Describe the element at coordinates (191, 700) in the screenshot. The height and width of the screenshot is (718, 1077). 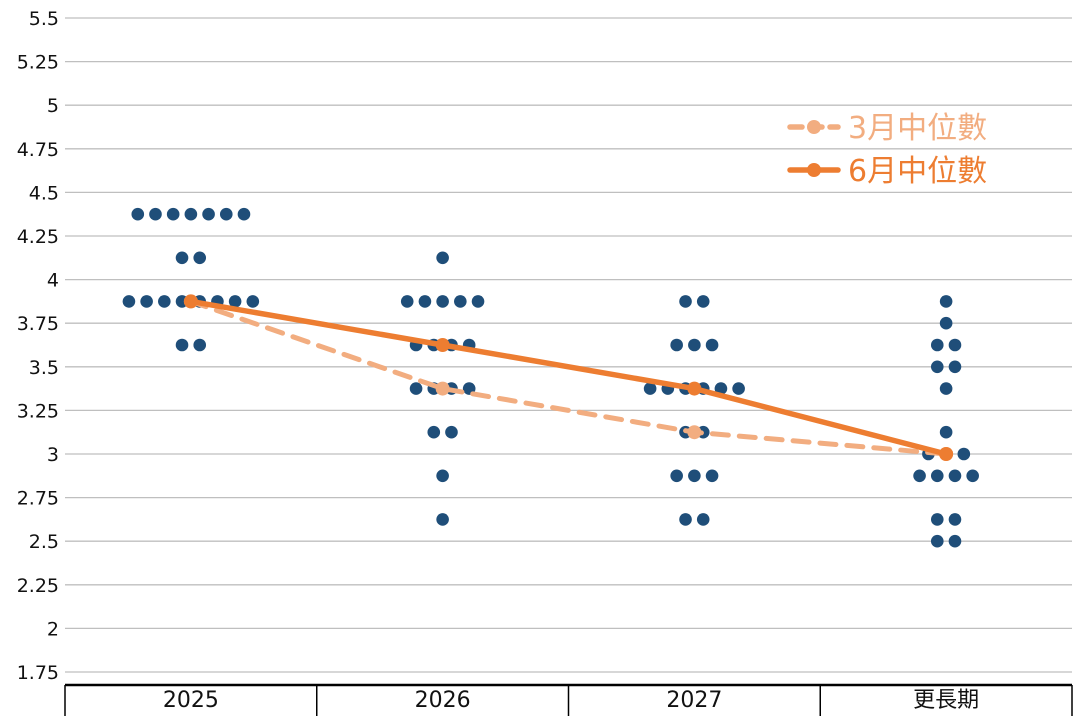
I see `x-tick-label: 2025` at that location.